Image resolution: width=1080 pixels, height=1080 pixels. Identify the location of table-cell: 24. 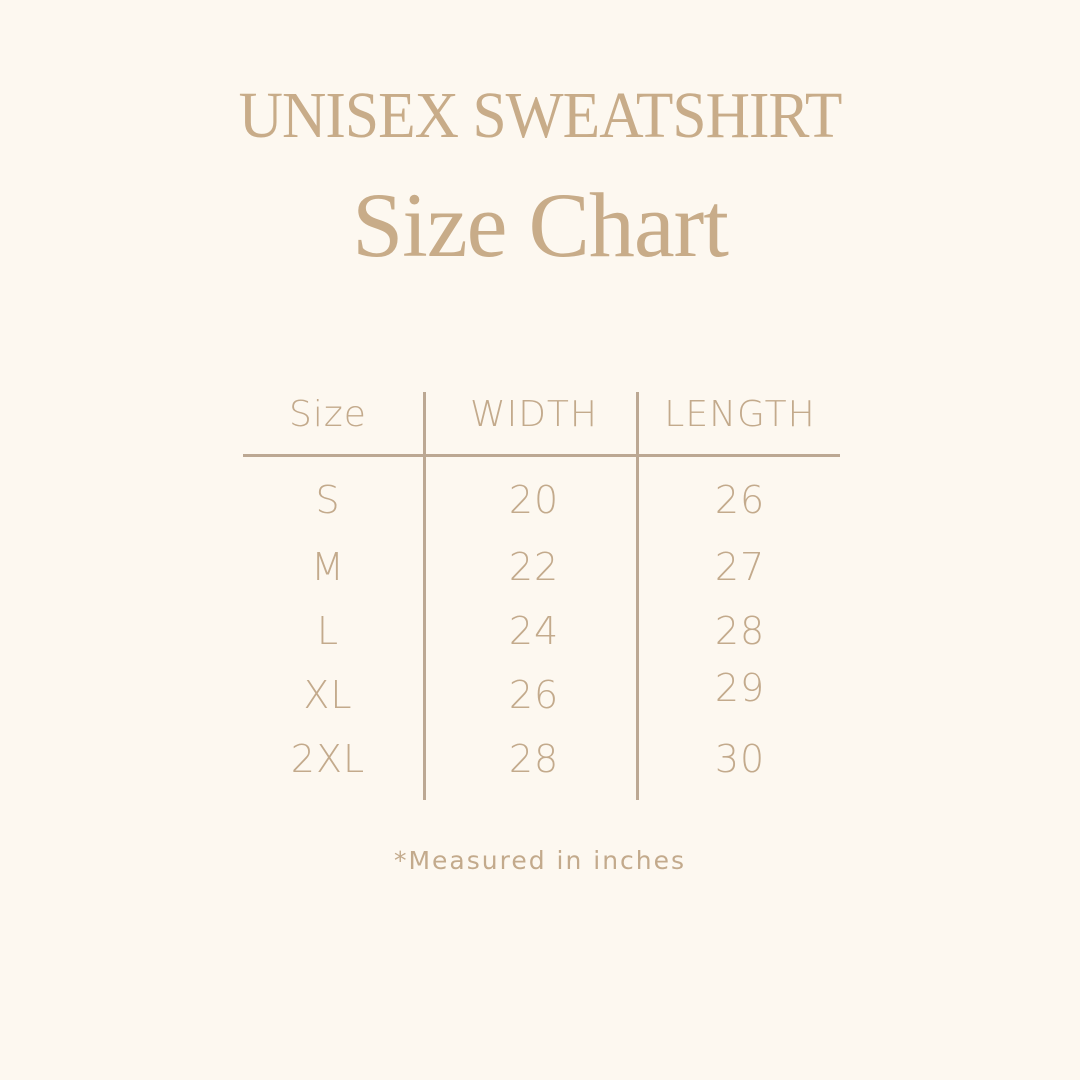
(534, 631).